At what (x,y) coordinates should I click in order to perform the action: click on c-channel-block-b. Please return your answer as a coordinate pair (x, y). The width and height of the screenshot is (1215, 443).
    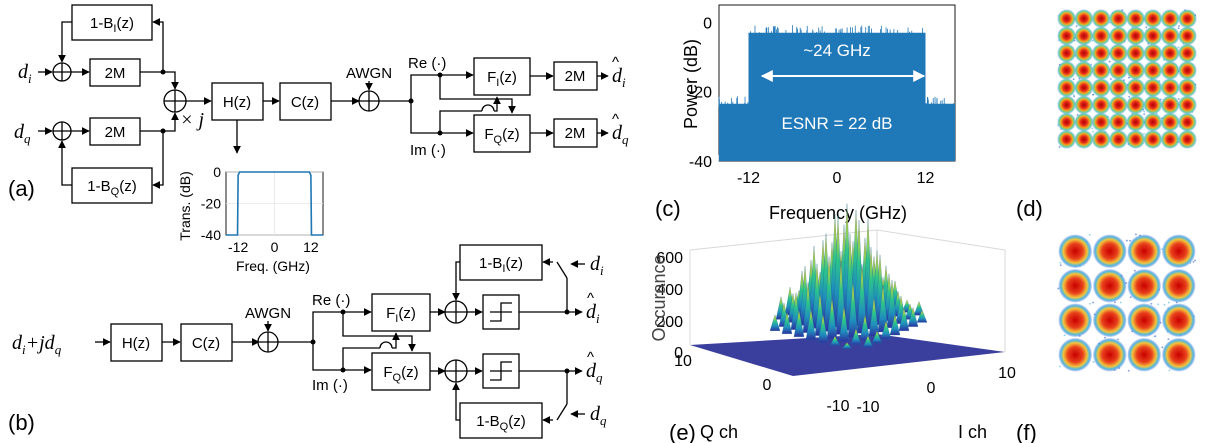
    Looking at the image, I should click on (206, 342).